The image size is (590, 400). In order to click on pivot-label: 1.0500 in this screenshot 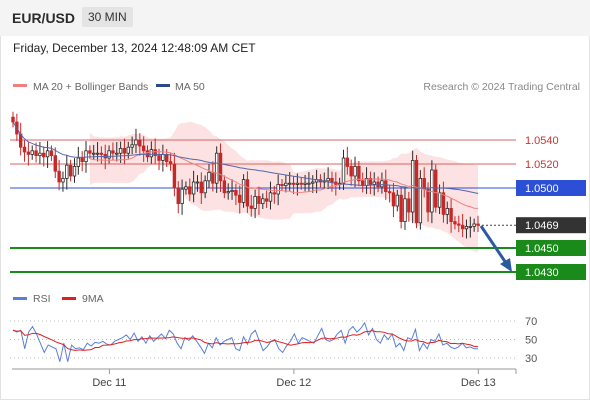, I will do `click(542, 189)`.